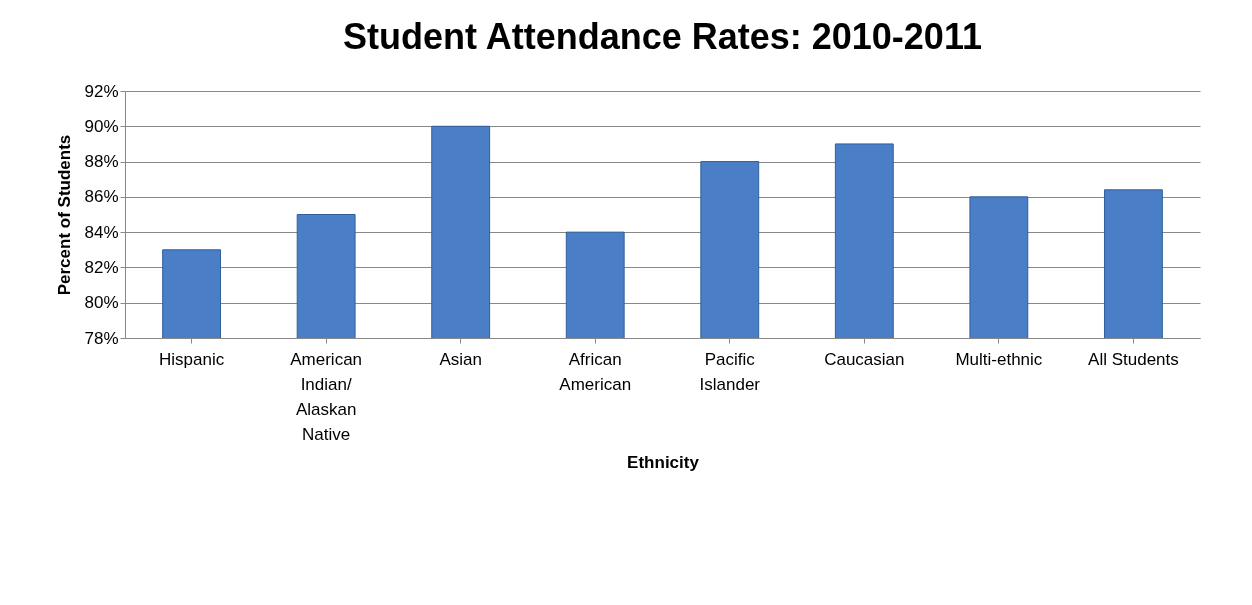 Image resolution: width=1252 pixels, height=605 pixels. Describe the element at coordinates (326, 396) in the screenshot. I see `x-tick-label: American Indian/ Alaskan Native` at that location.